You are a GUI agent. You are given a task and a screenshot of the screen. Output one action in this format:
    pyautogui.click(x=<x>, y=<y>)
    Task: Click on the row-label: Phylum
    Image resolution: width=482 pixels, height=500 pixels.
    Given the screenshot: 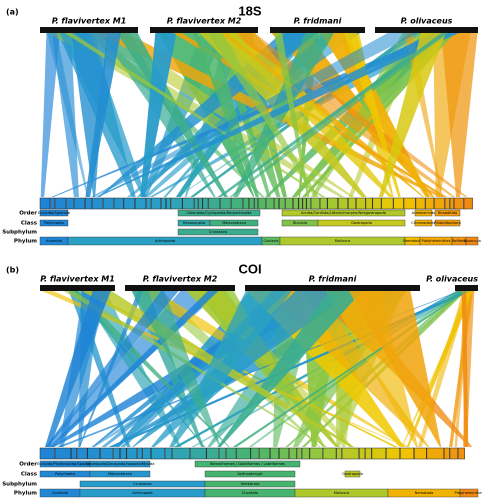 What is the action you would take?
    pyautogui.click(x=25, y=242)
    